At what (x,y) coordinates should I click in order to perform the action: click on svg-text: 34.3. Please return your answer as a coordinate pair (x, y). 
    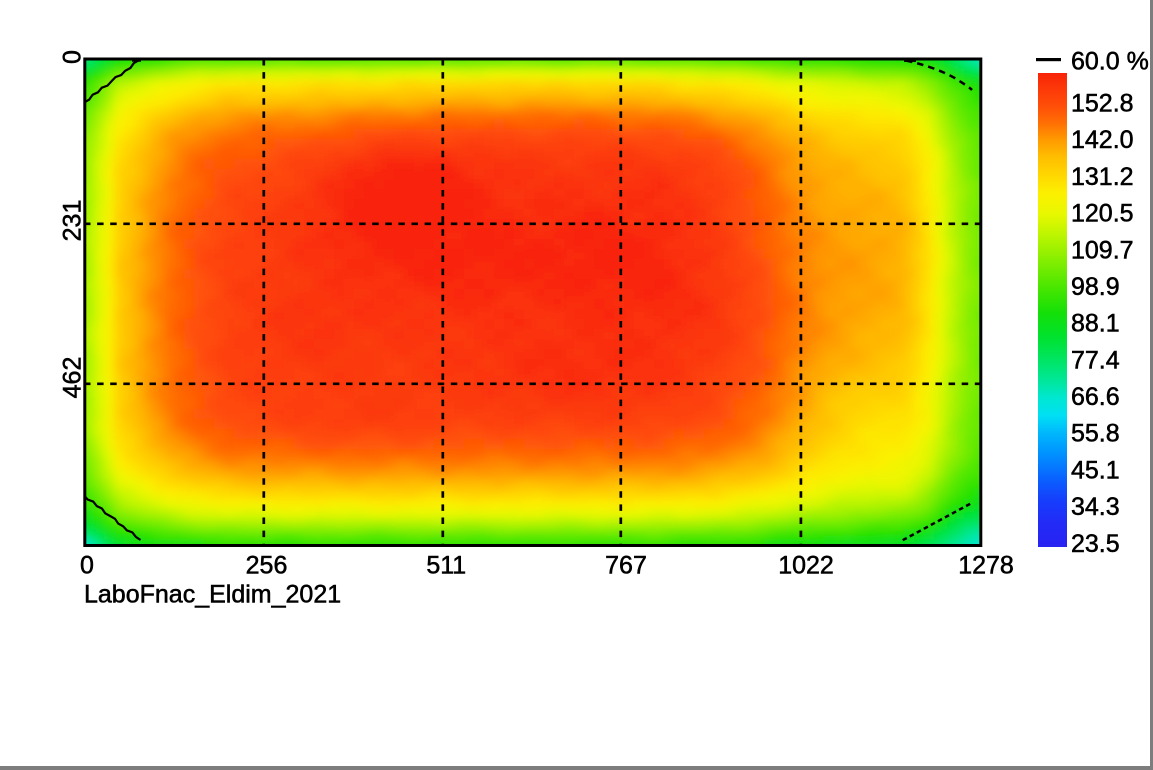
    Looking at the image, I should click on (1095, 507).